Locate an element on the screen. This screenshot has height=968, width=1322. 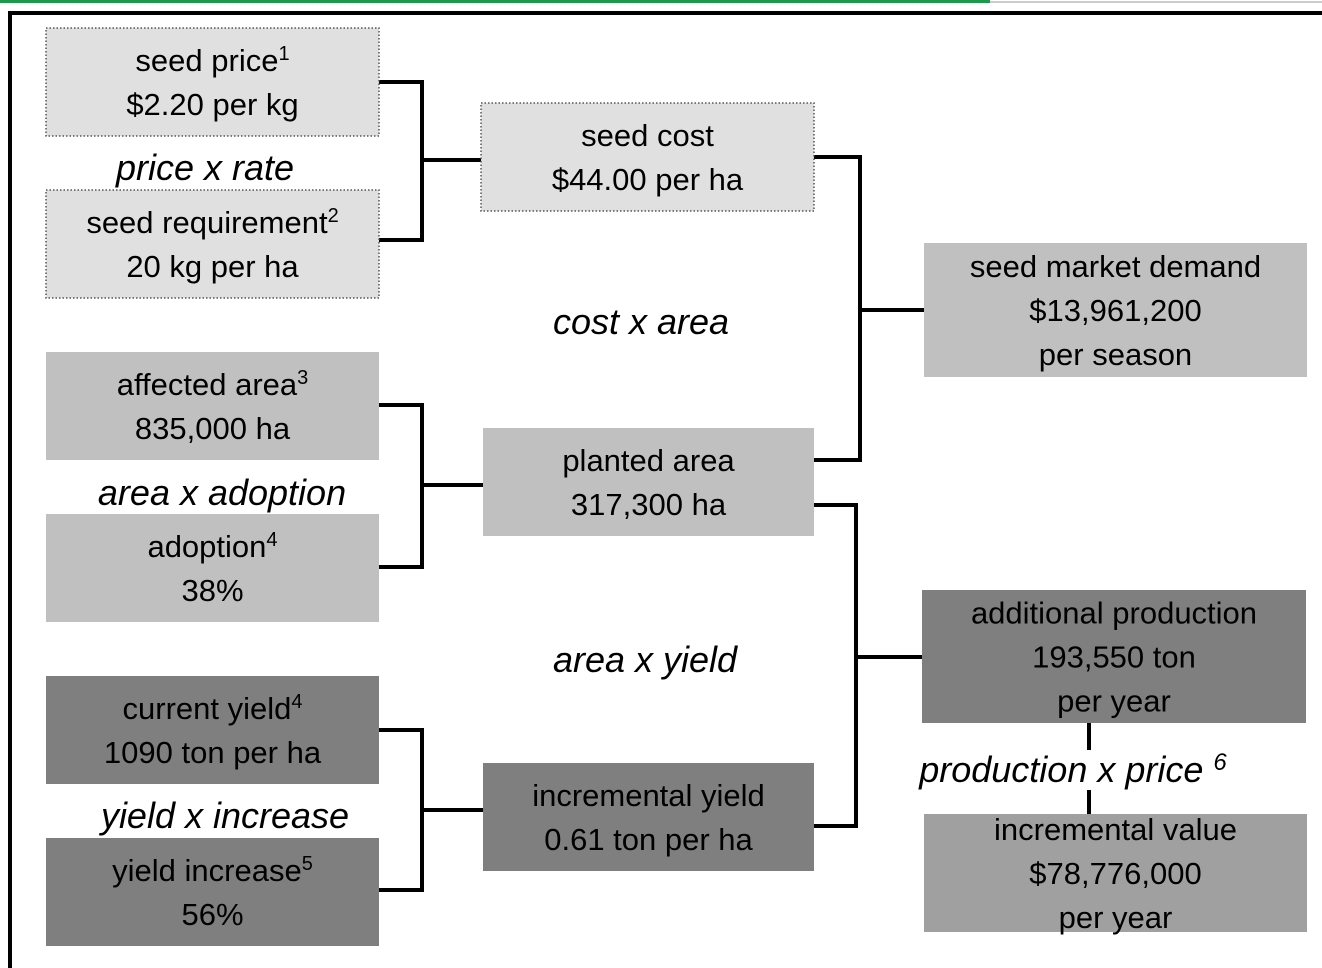
operation-text: production x price is located at coordinates (1060, 769).